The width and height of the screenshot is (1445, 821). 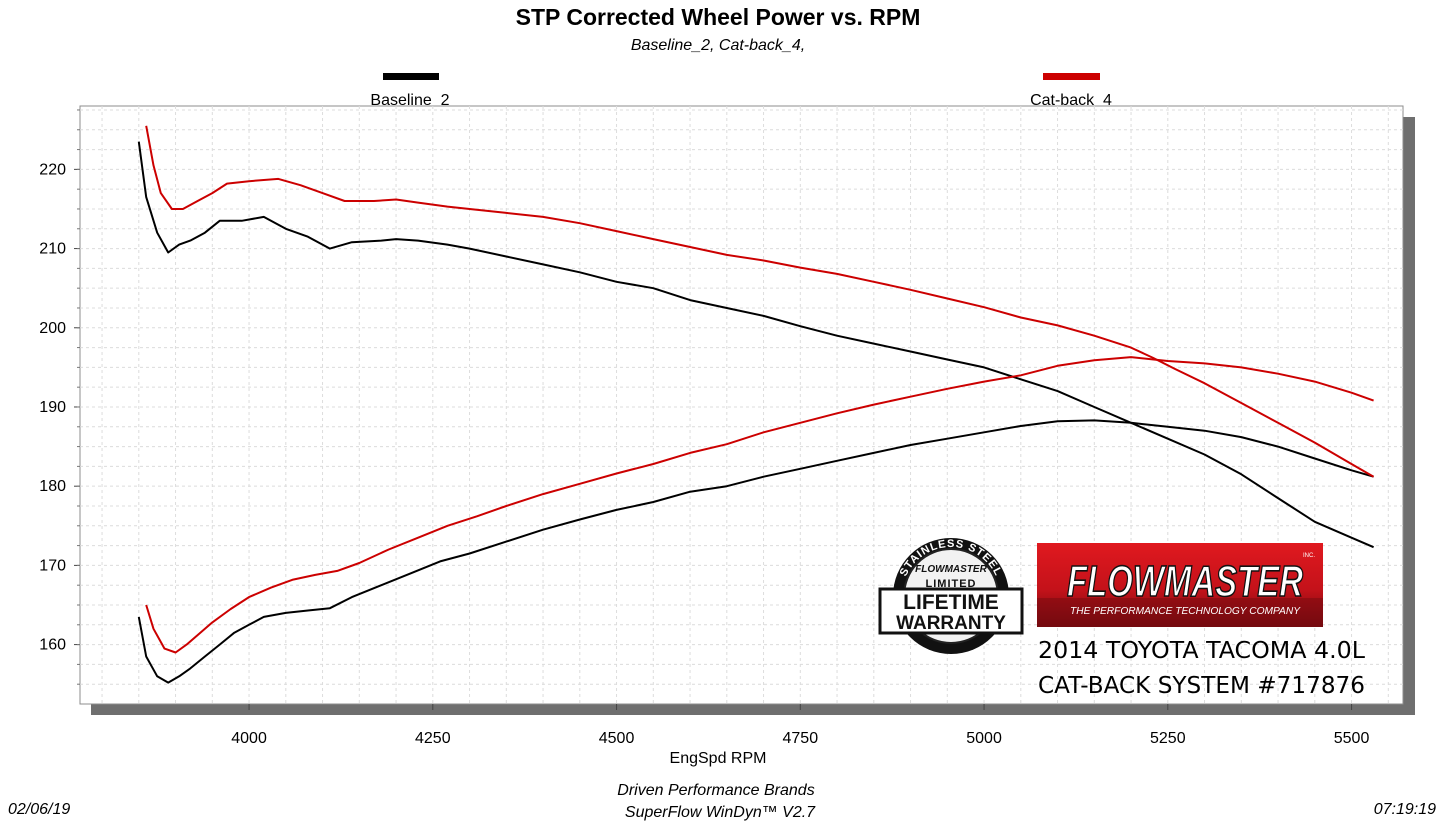 I want to click on x-tick-label: 5000, so click(x=984, y=738).